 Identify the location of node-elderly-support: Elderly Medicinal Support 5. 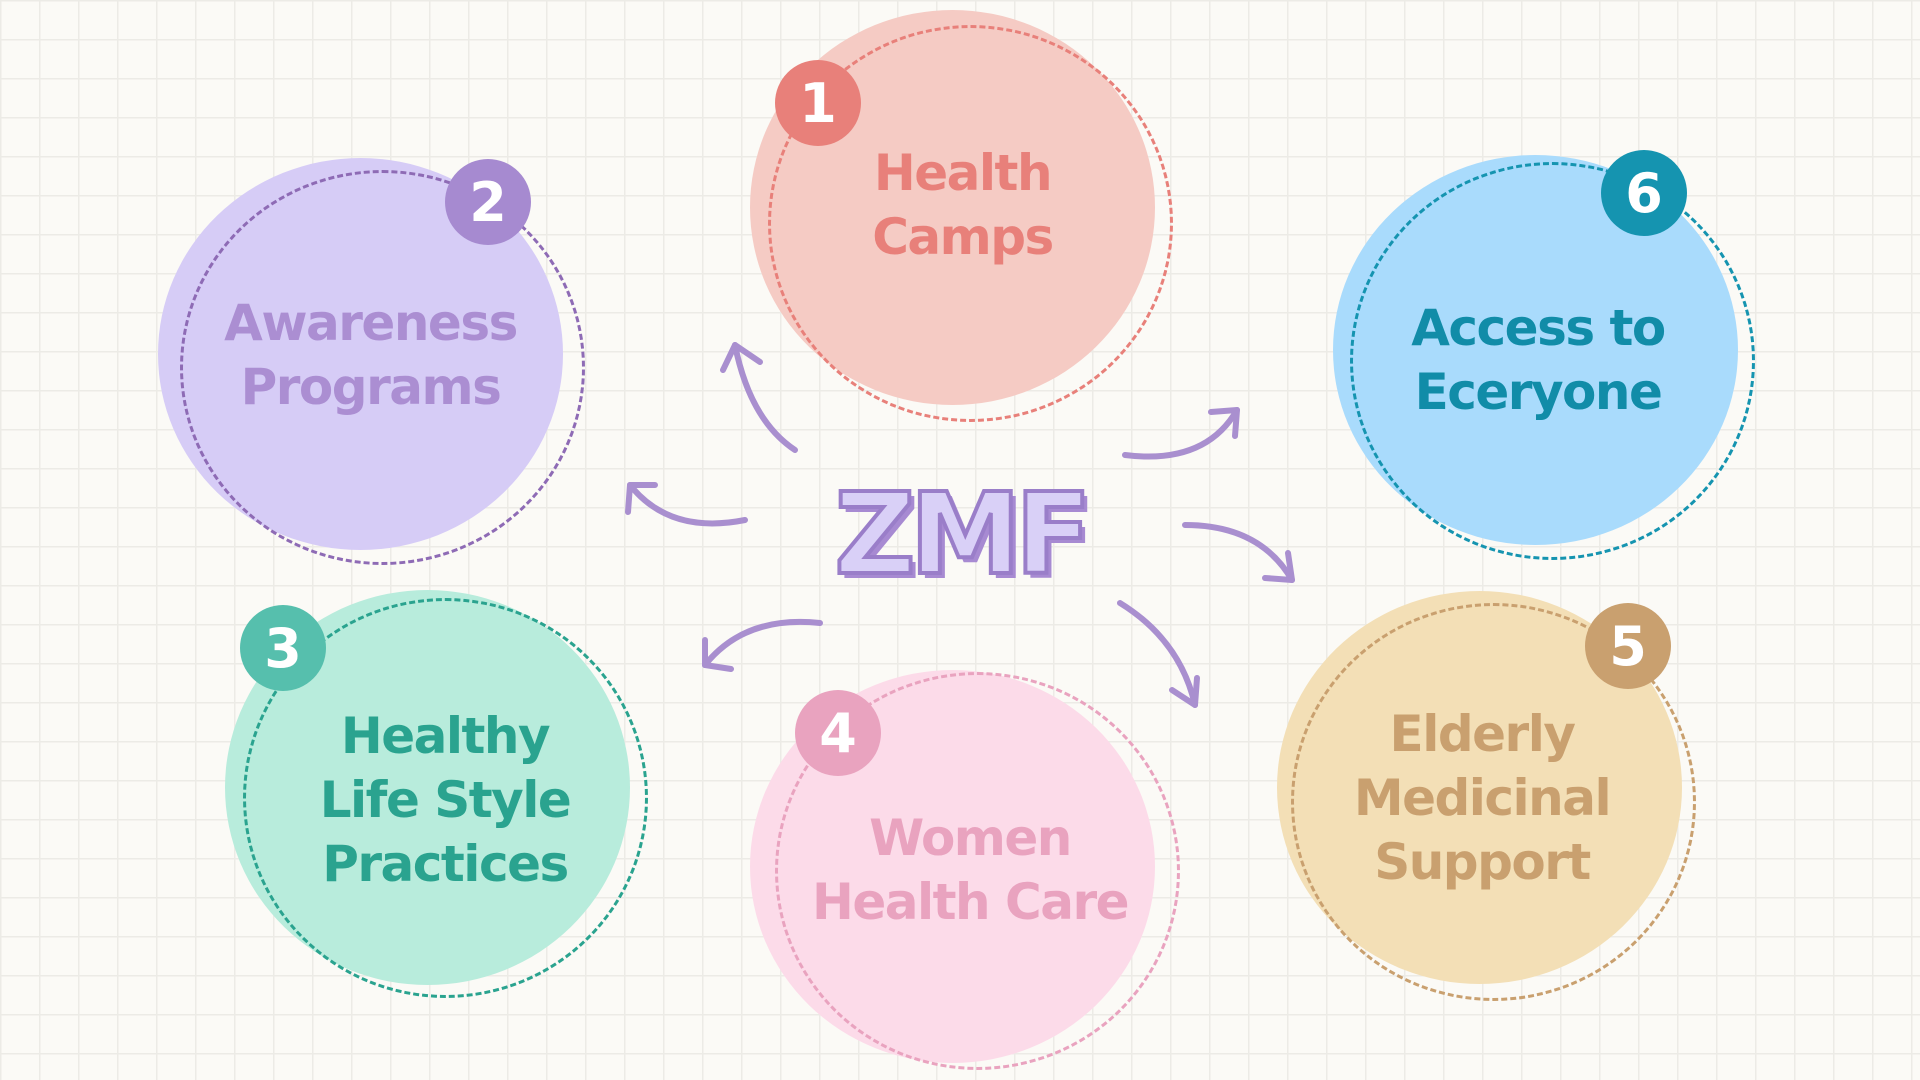
(1492, 798).